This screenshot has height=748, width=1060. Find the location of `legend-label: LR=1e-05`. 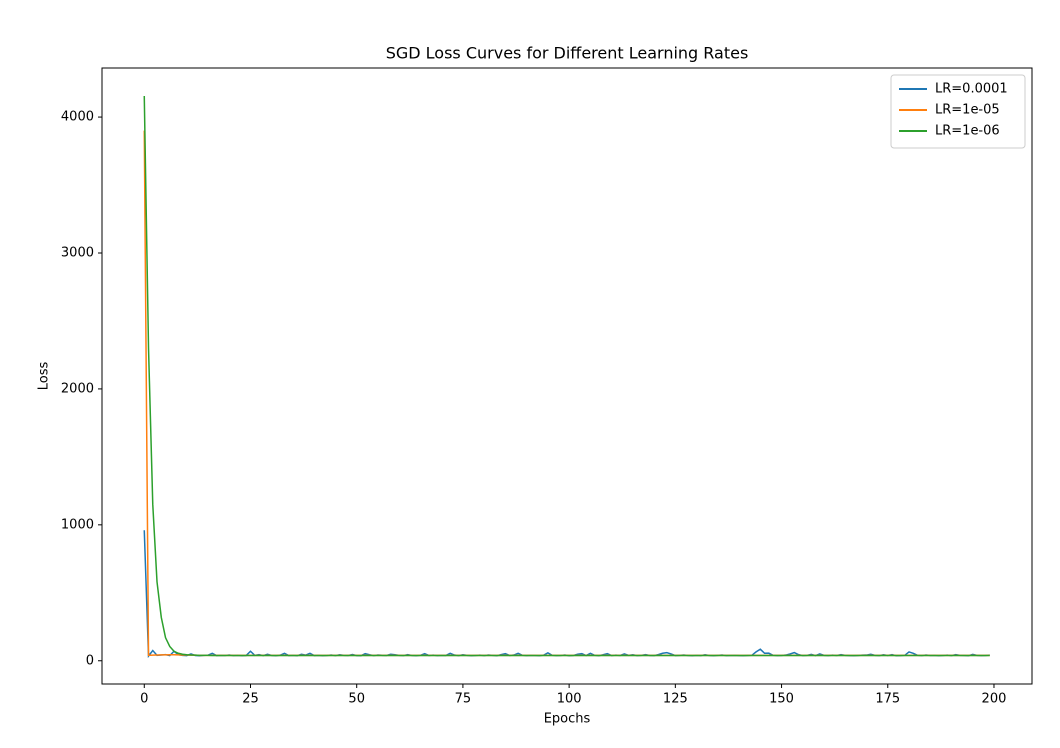

legend-label: LR=1e-05 is located at coordinates (967, 110).